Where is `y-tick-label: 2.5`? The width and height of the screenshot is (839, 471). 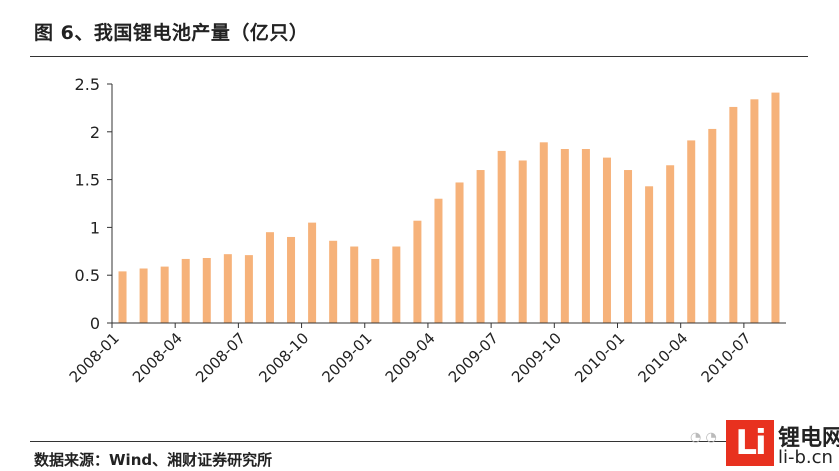
y-tick-label: 2.5 is located at coordinates (87, 84).